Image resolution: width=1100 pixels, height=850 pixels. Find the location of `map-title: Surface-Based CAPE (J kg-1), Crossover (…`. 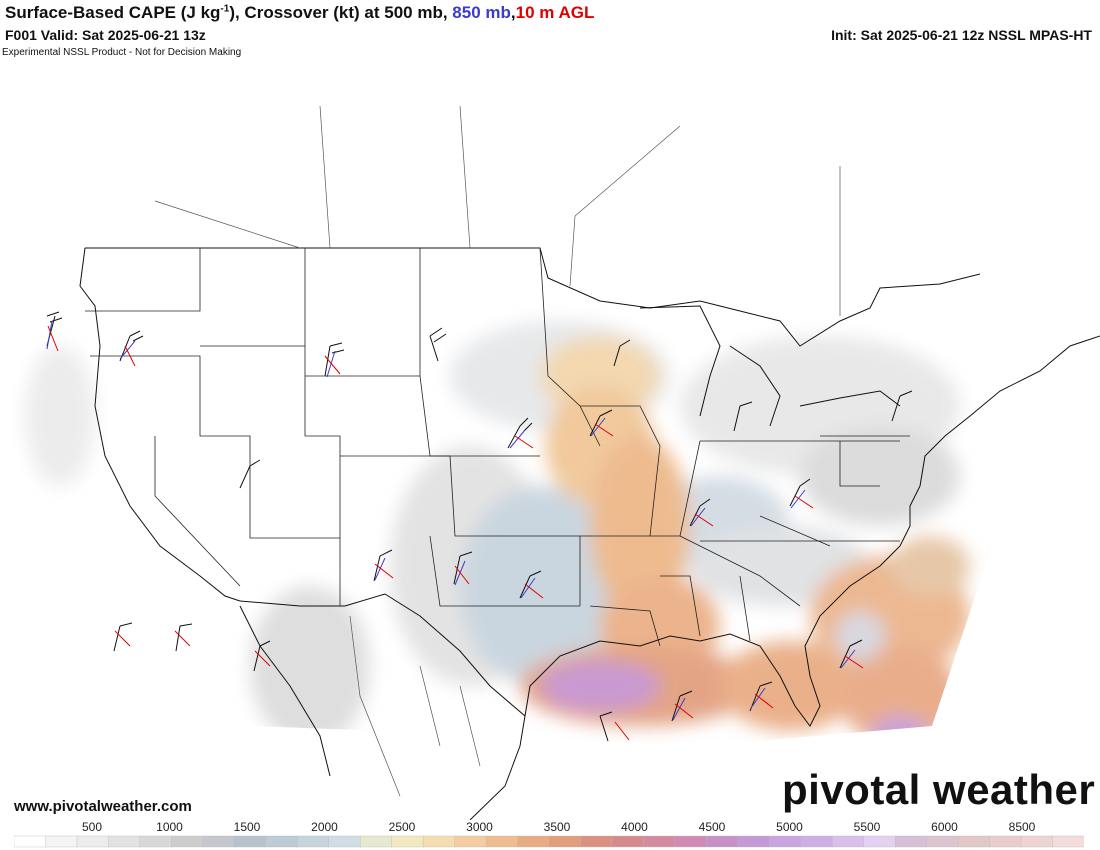

map-title: Surface-Based CAPE (J kg-1), Crossover (… is located at coordinates (300, 12).